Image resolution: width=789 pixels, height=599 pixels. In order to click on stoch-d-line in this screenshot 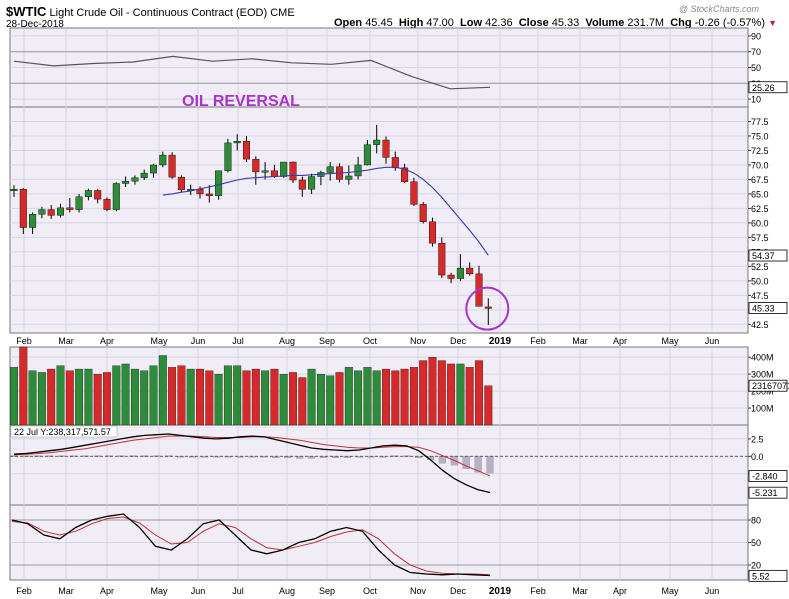, I will do `click(251, 546)`.